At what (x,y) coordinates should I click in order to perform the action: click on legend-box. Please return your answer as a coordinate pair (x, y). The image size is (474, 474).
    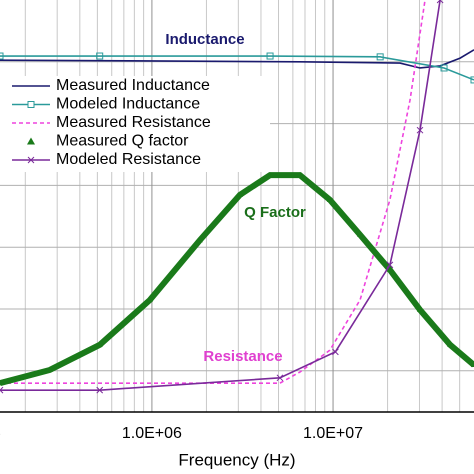
    Looking at the image, I should click on (135, 124).